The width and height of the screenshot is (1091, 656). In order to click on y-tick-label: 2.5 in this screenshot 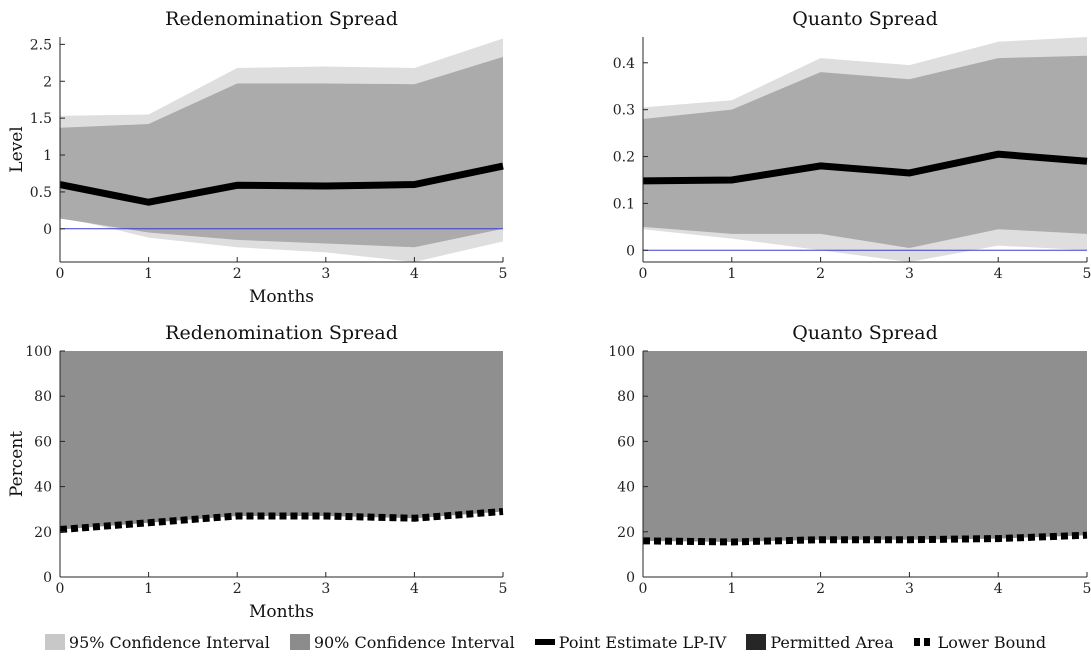, I will do `click(41, 45)`.